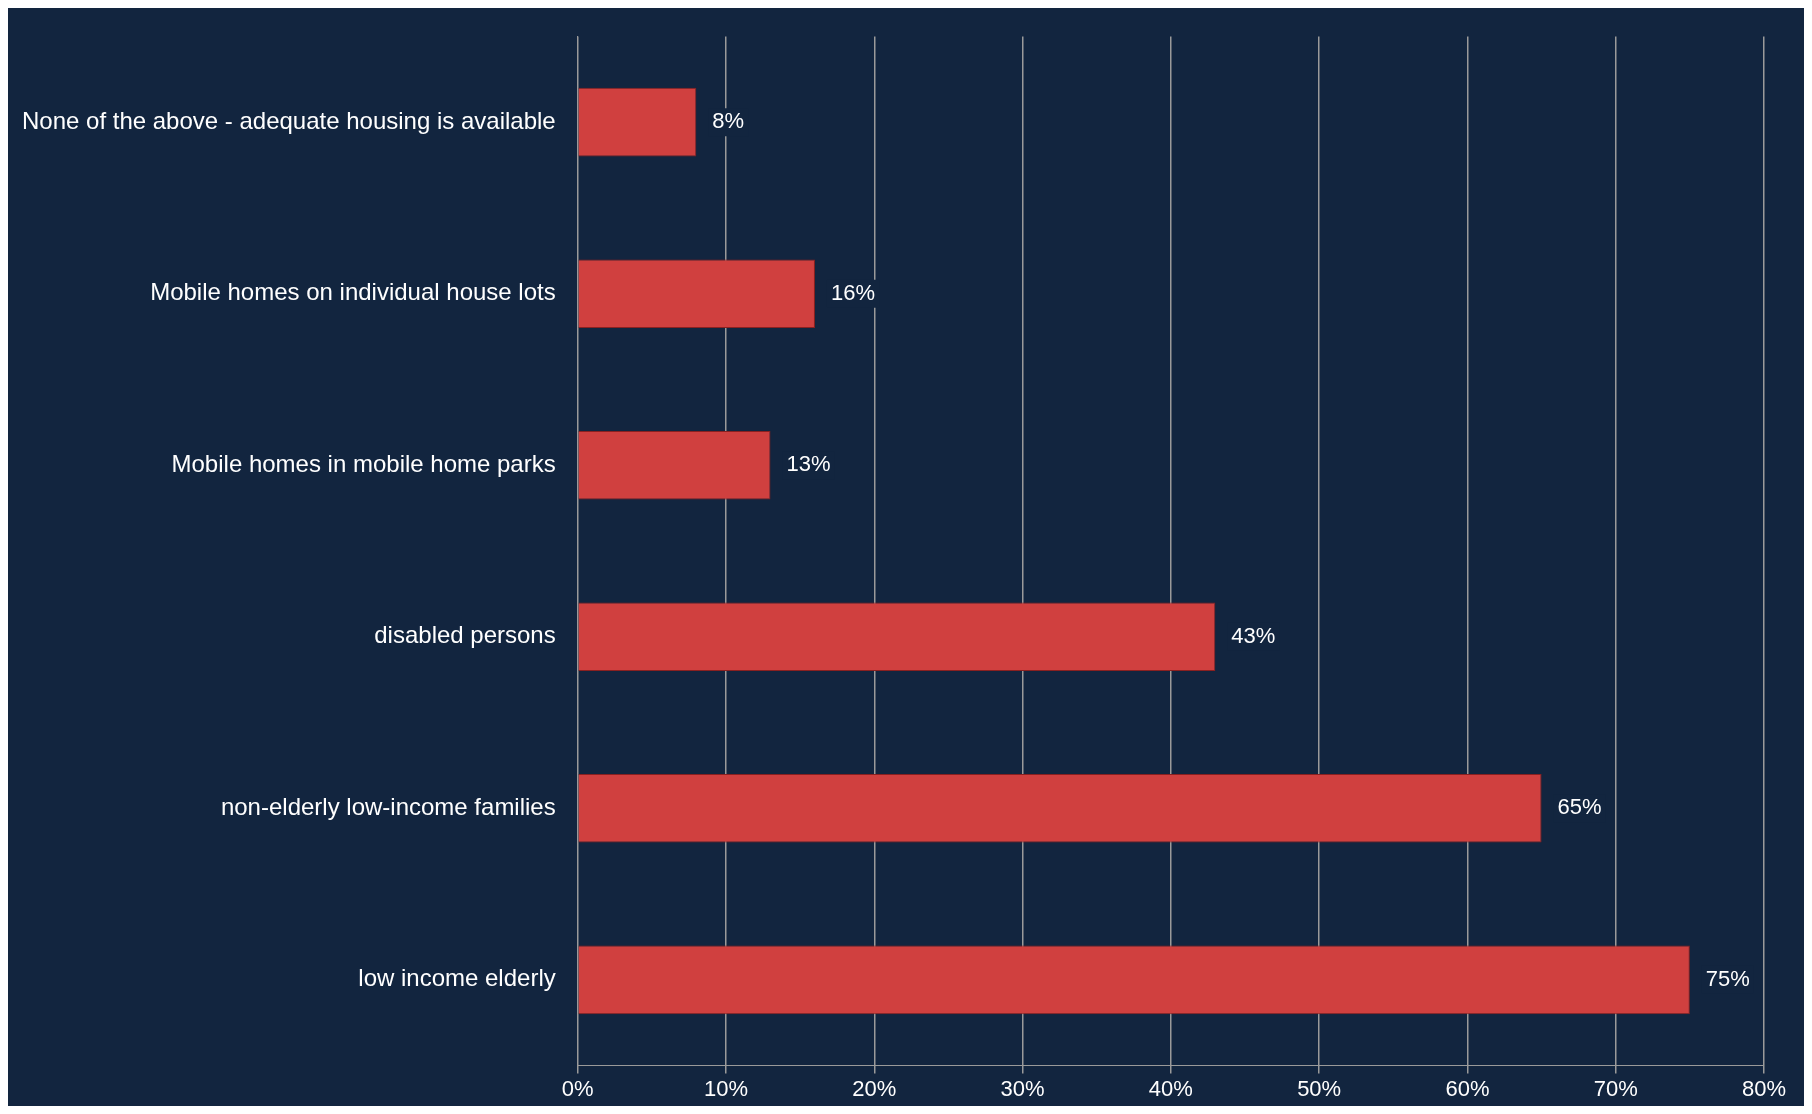  Describe the element at coordinates (363, 463) in the screenshot. I see `y-tick-label: Mobile homes in mobile home parks` at that location.